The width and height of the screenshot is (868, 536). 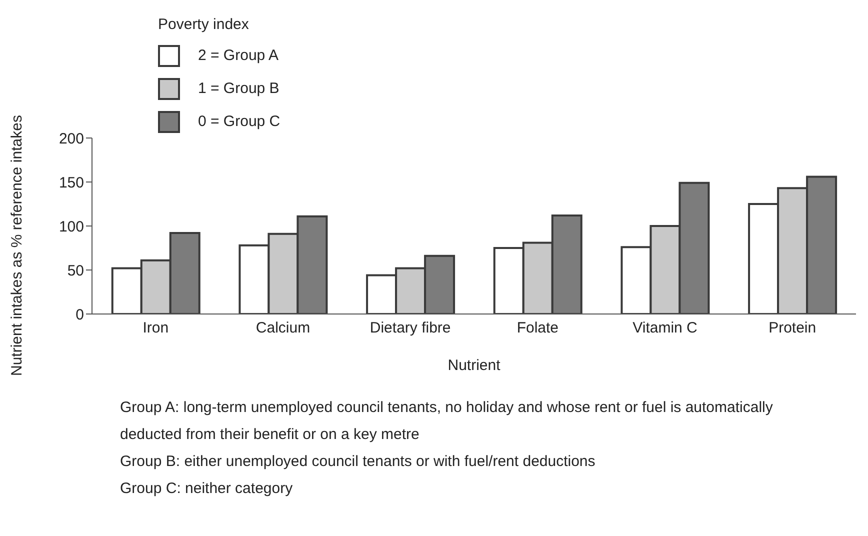 What do you see at coordinates (71, 183) in the screenshot?
I see `y-tick-label: 150` at bounding box center [71, 183].